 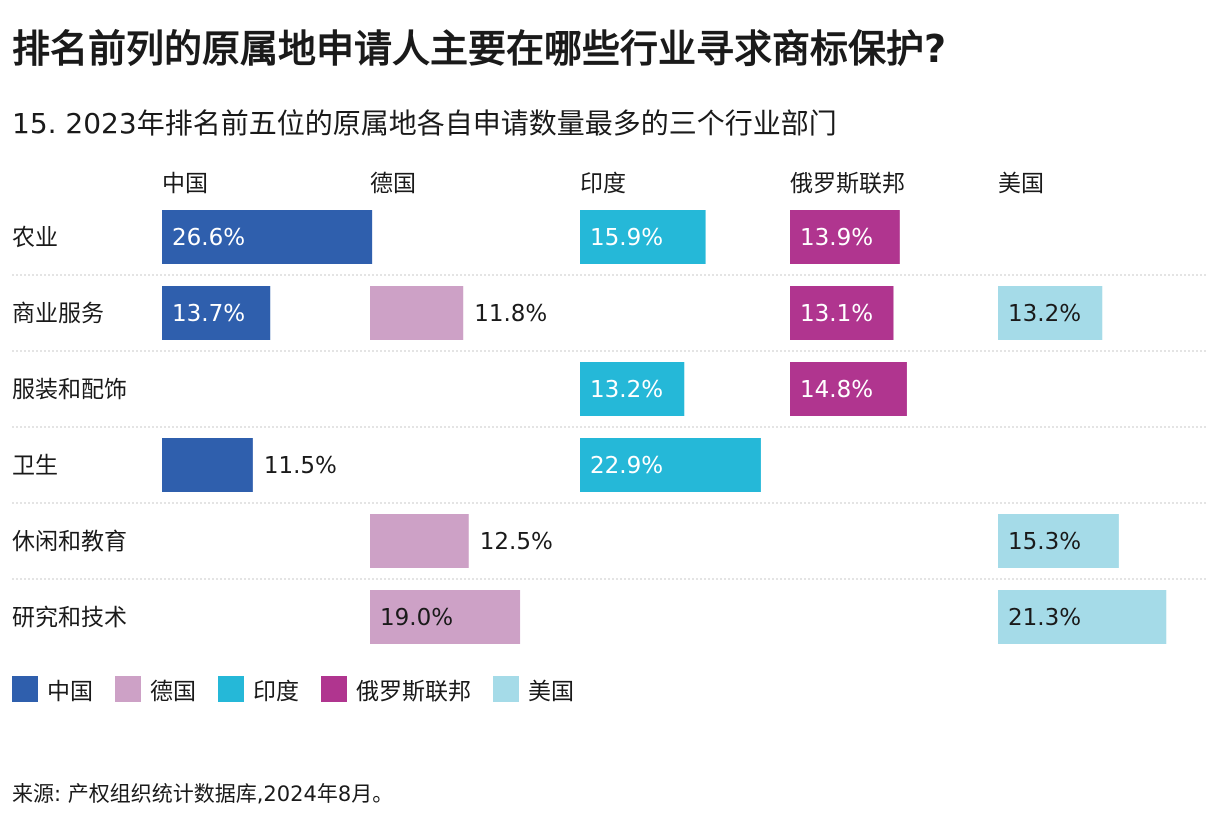 I want to click on legend-label-china: 中国, so click(x=70, y=692).